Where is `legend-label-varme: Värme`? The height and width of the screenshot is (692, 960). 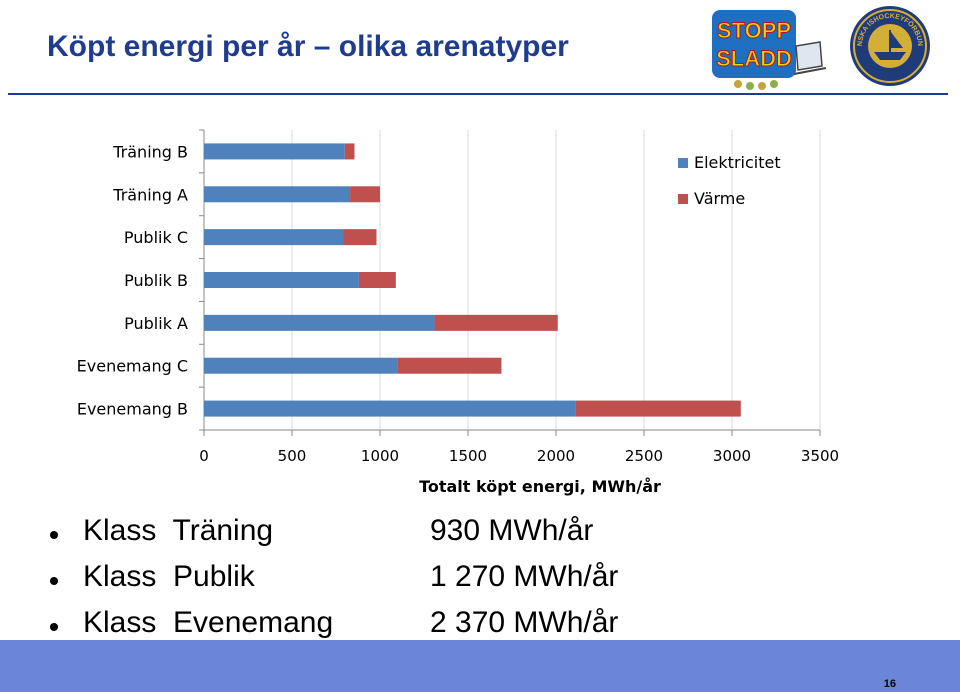 legend-label-varme: Värme is located at coordinates (719, 198).